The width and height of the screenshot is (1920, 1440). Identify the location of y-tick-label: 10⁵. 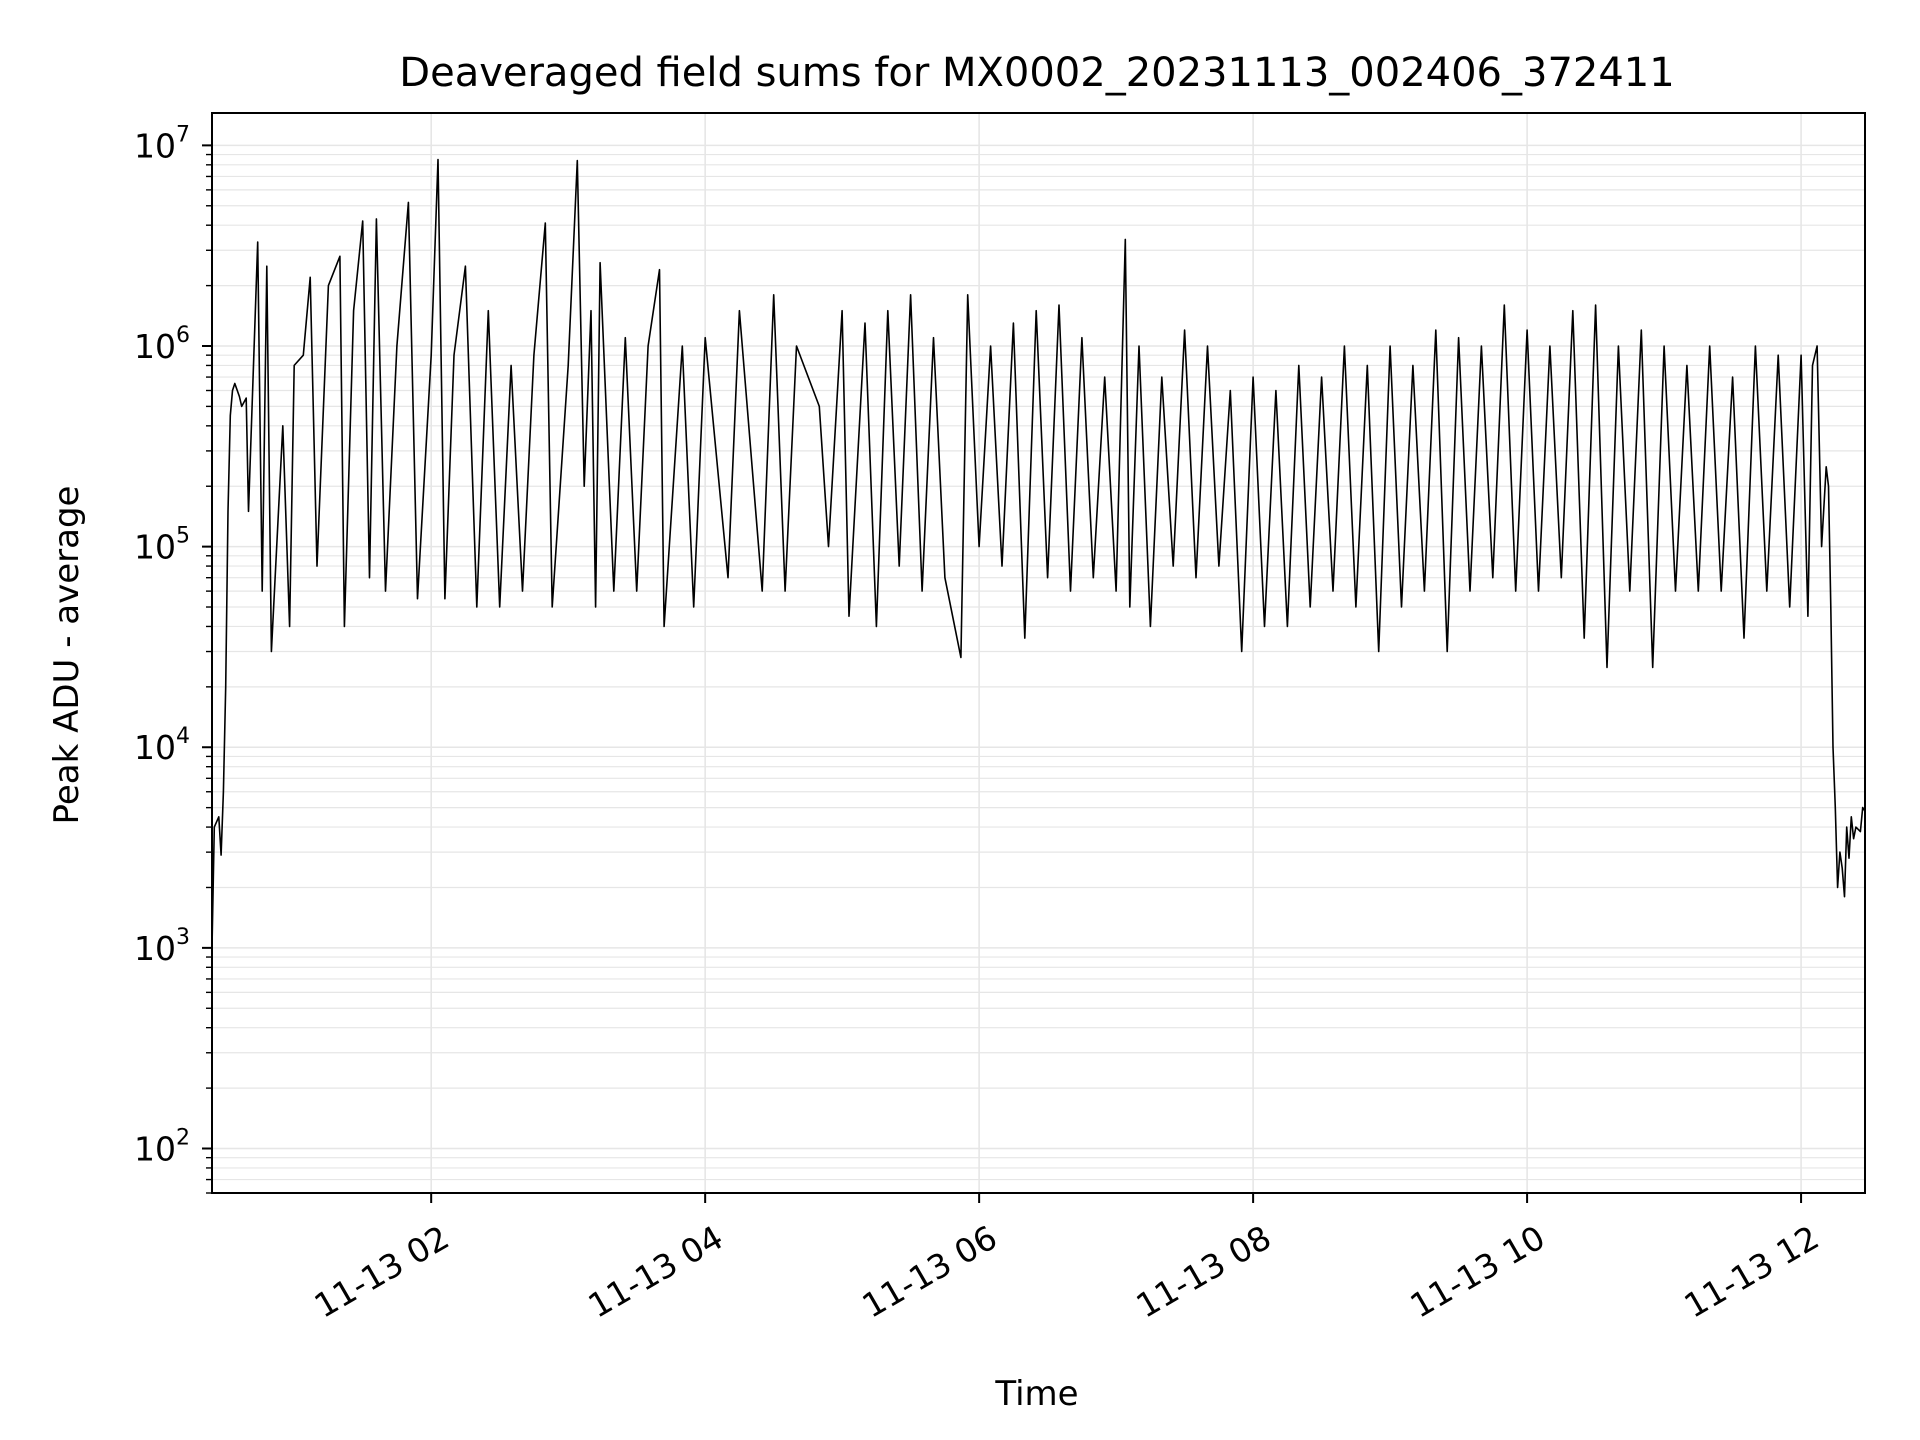
(162, 545).